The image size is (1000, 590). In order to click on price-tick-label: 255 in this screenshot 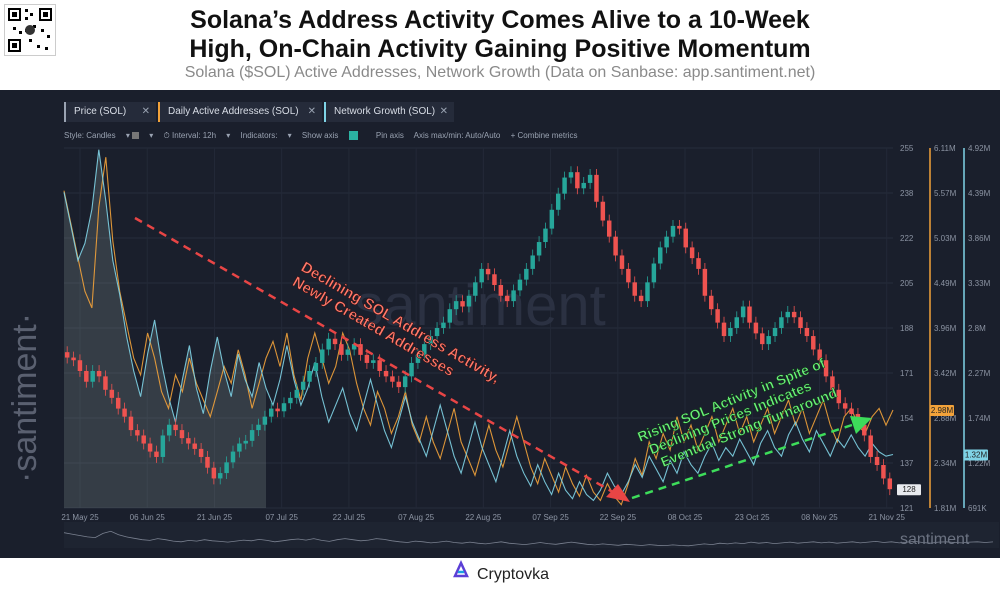, I will do `click(907, 148)`.